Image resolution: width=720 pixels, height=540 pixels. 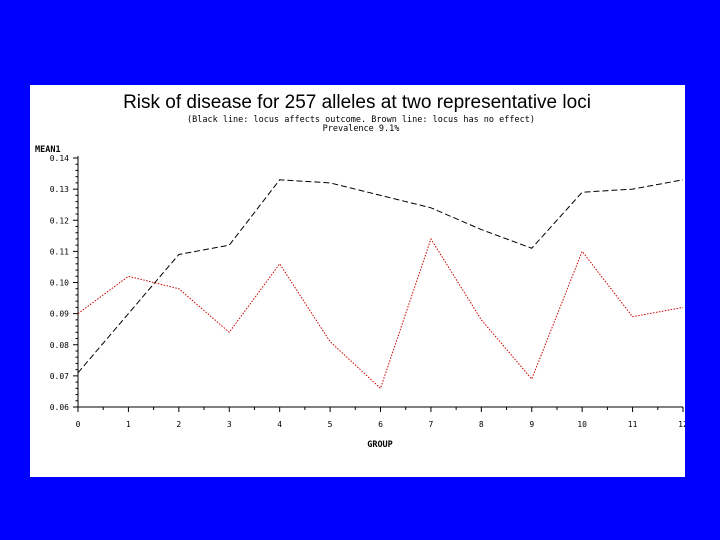 What do you see at coordinates (59, 189) in the screenshot?
I see `y-tick-label: 0.13` at bounding box center [59, 189].